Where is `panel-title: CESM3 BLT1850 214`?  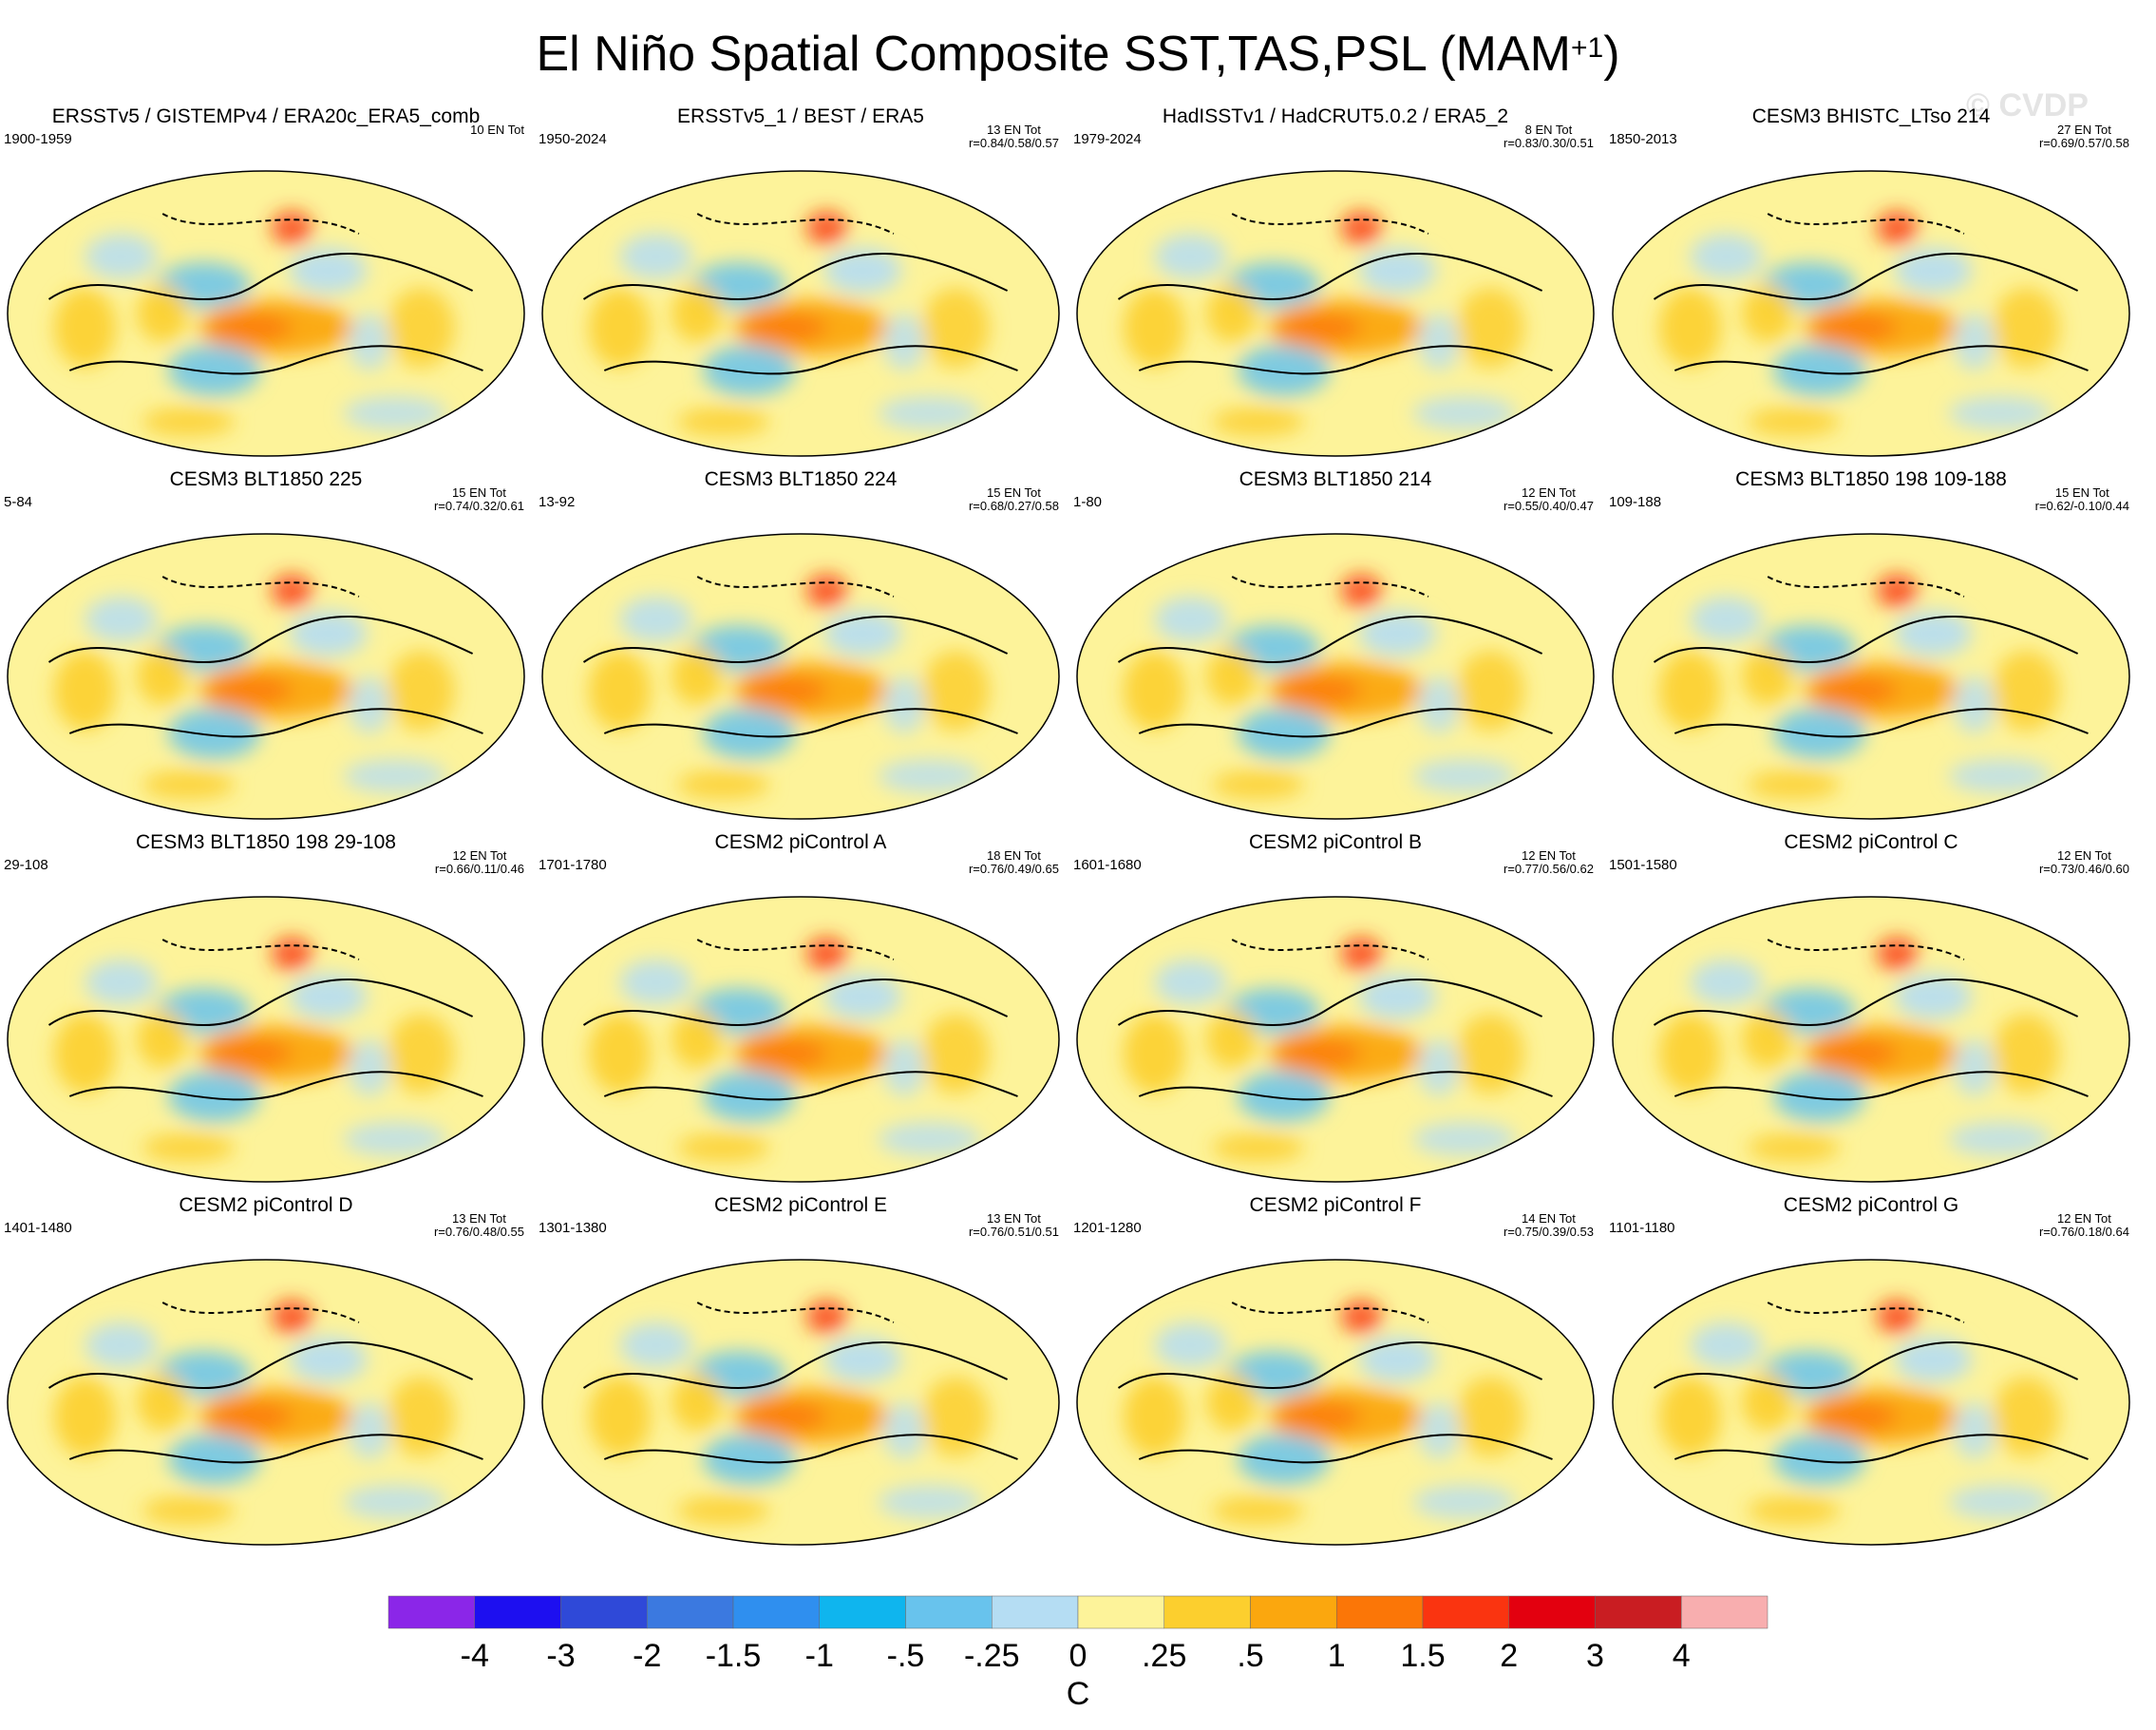 panel-title: CESM3 BLT1850 214 is located at coordinates (1335, 479).